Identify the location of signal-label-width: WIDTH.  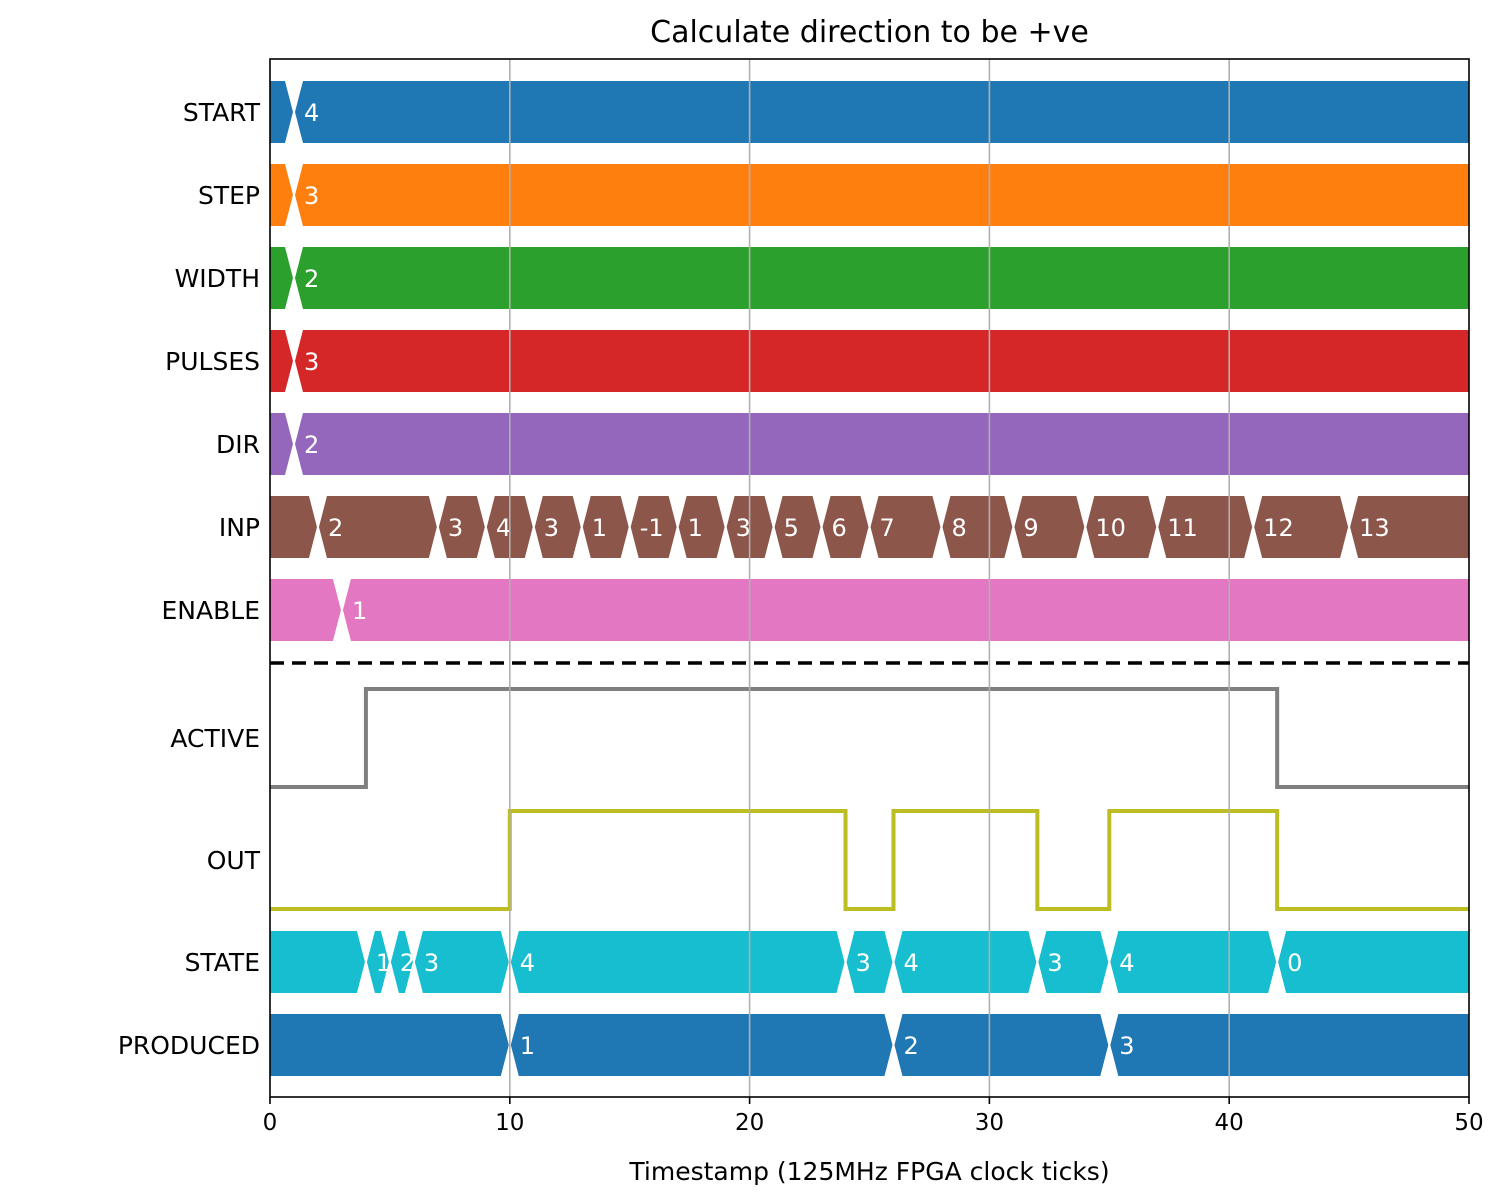
(217, 278).